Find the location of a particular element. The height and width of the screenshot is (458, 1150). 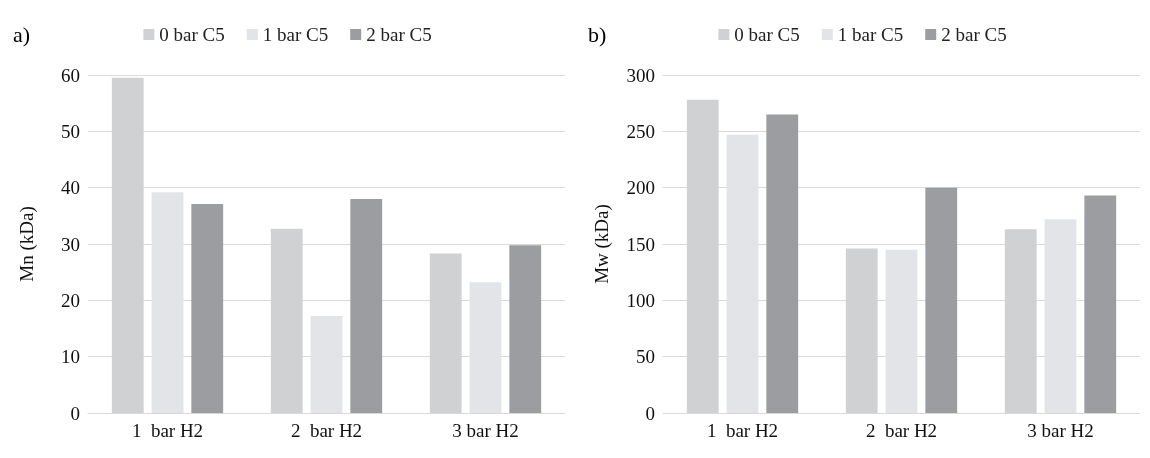

chart-title: a) is located at coordinates (22, 34).